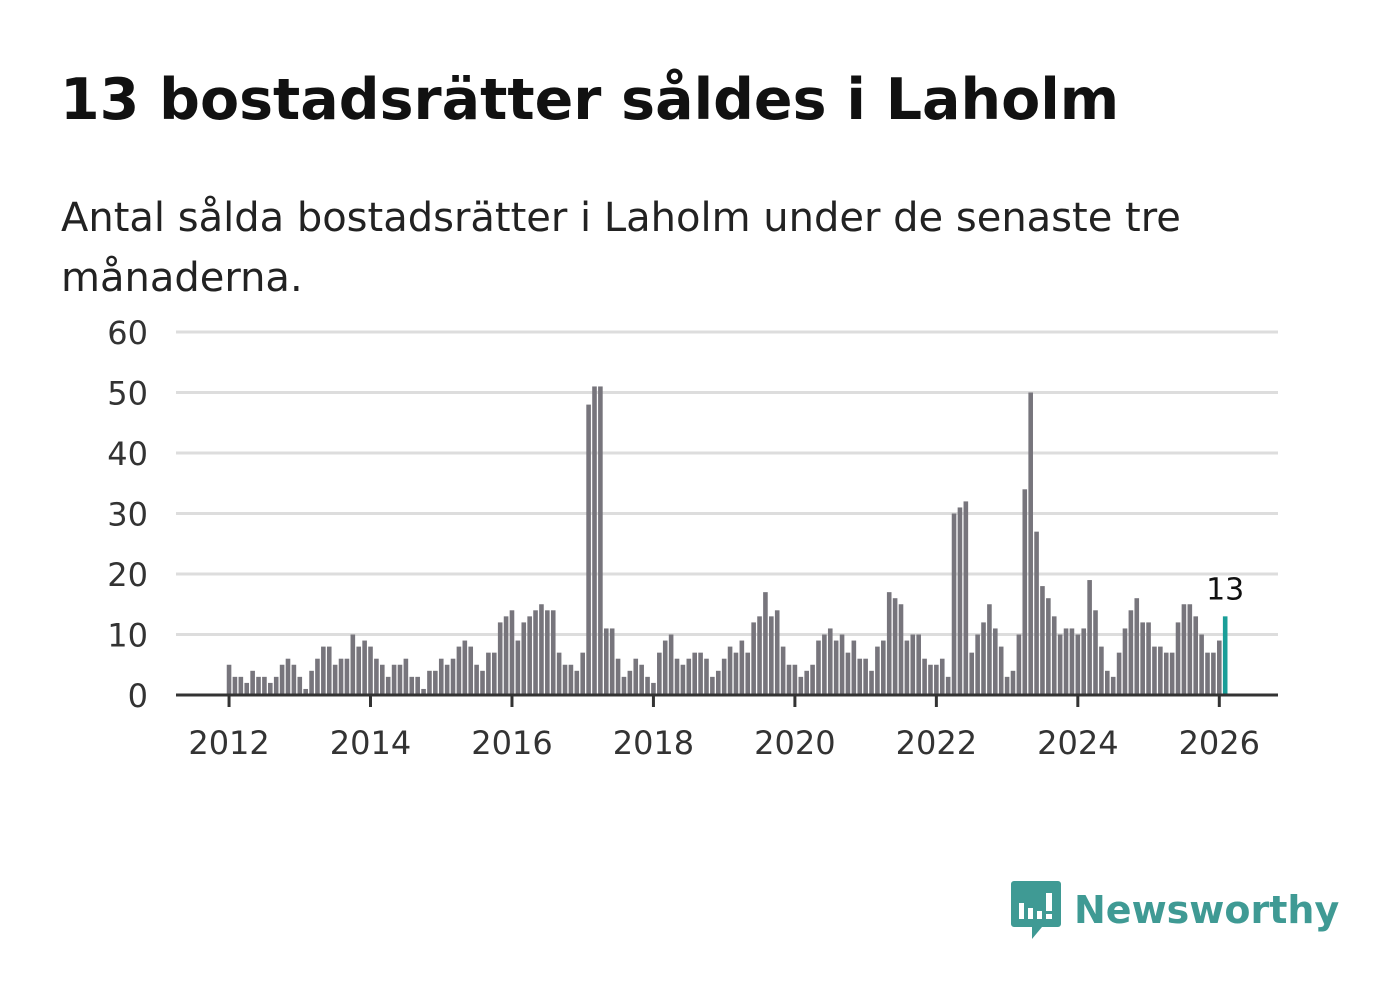 This screenshot has width=1382, height=999. What do you see at coordinates (1219, 743) in the screenshot?
I see `x-tick-label: 2026` at bounding box center [1219, 743].